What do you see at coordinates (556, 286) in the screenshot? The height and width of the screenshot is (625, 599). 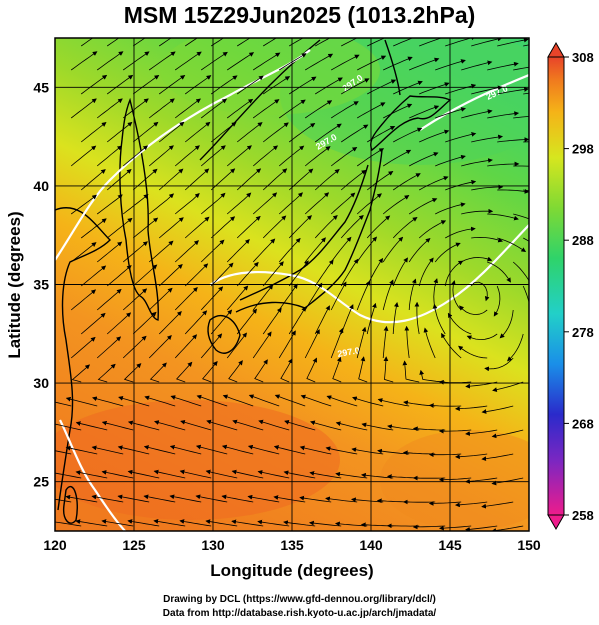 I see `colorbar-scale` at bounding box center [556, 286].